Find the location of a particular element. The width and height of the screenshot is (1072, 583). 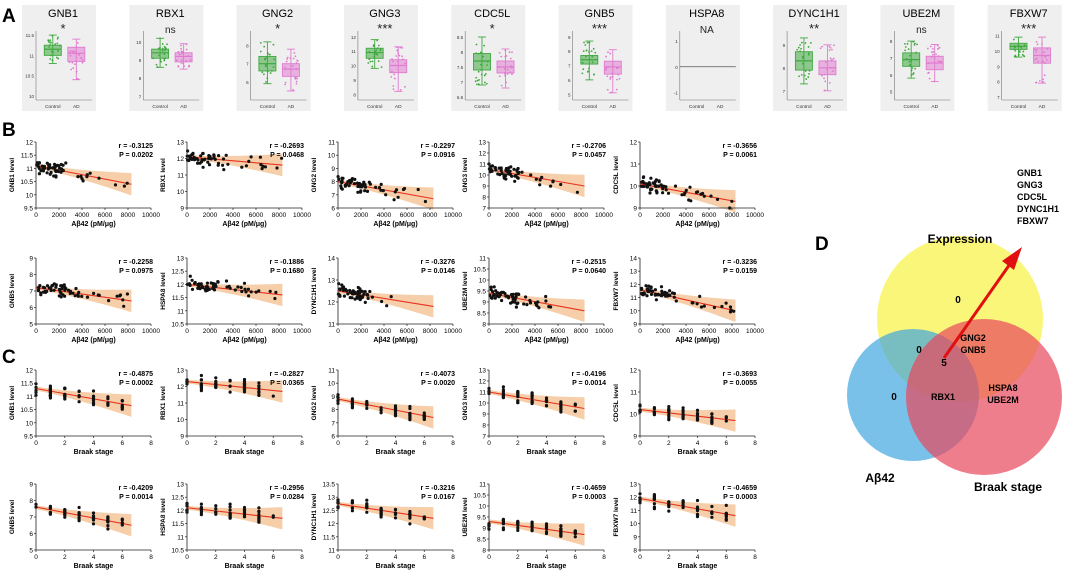

y-tick-label: 5 is located at coordinates (569, 94).